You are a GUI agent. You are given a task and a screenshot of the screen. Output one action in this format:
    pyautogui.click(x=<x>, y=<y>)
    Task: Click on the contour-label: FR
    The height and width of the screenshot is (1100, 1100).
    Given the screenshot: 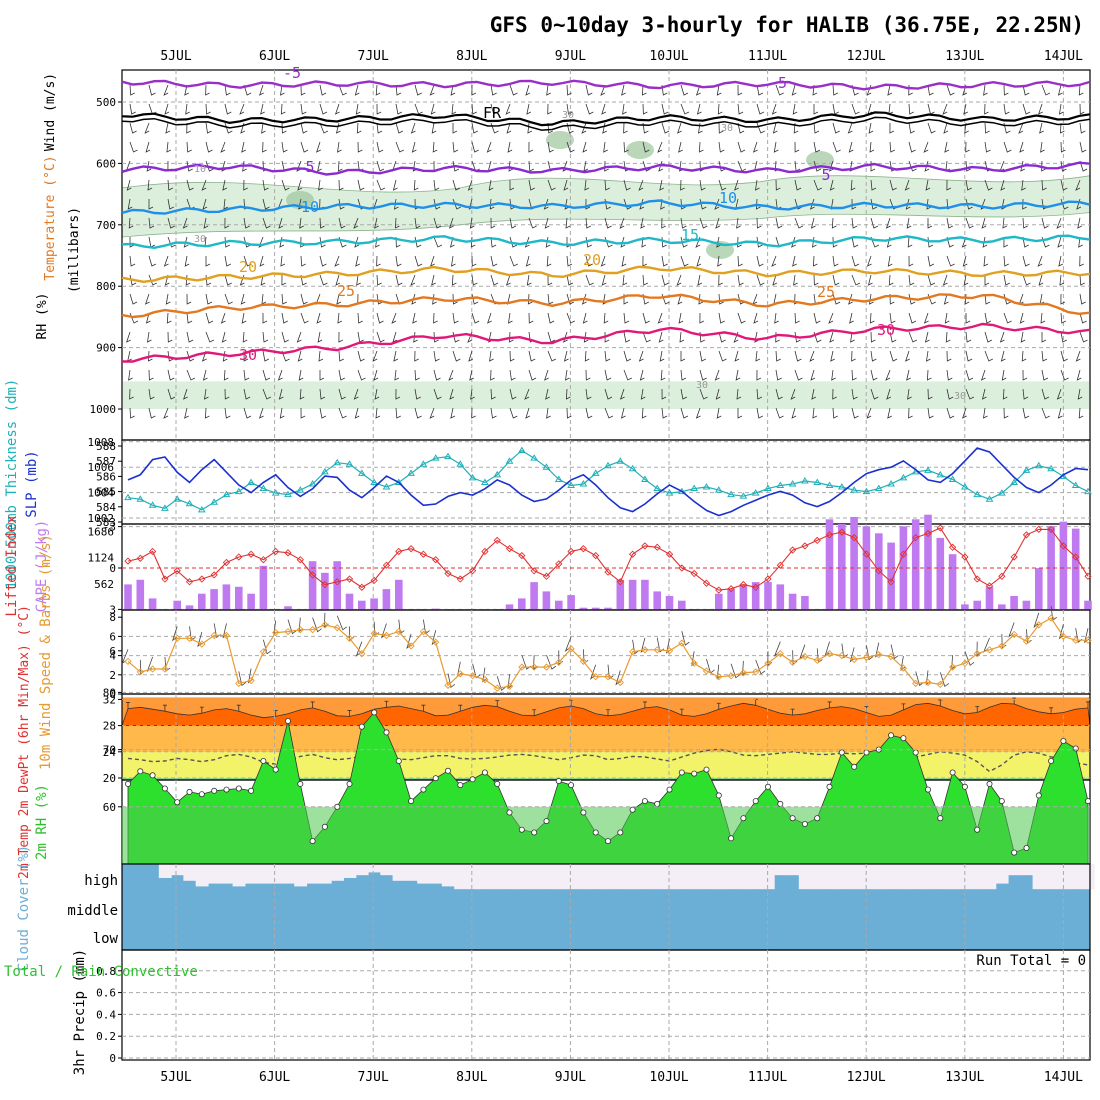 What is the action you would take?
    pyautogui.click(x=492, y=113)
    